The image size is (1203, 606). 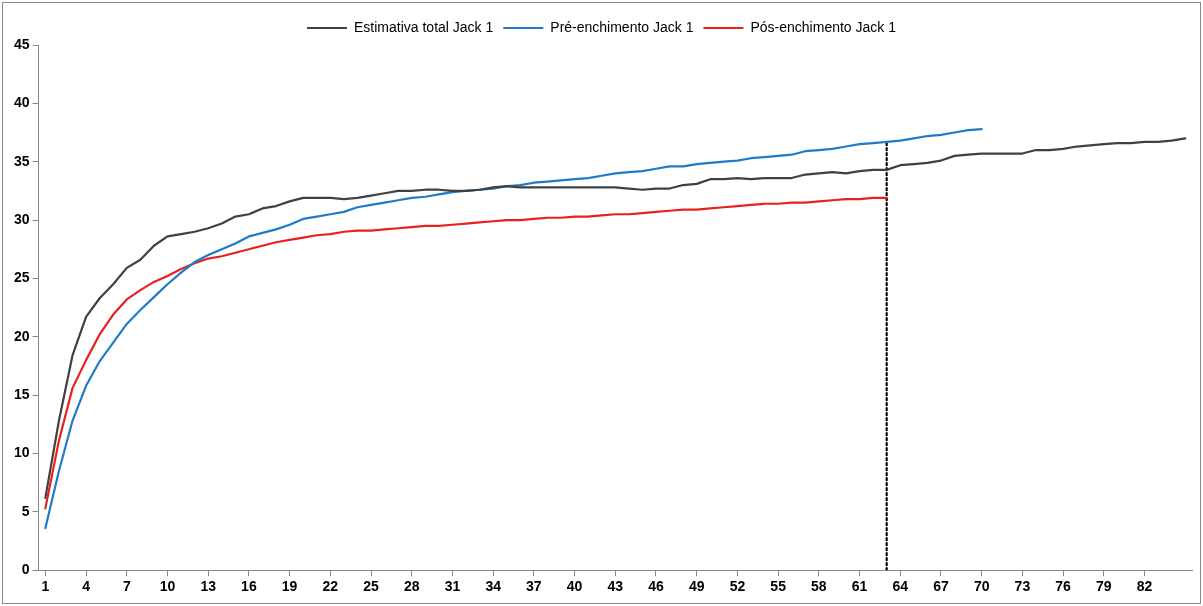 What do you see at coordinates (21, 102) in the screenshot?
I see `y-tick-label: 40` at bounding box center [21, 102].